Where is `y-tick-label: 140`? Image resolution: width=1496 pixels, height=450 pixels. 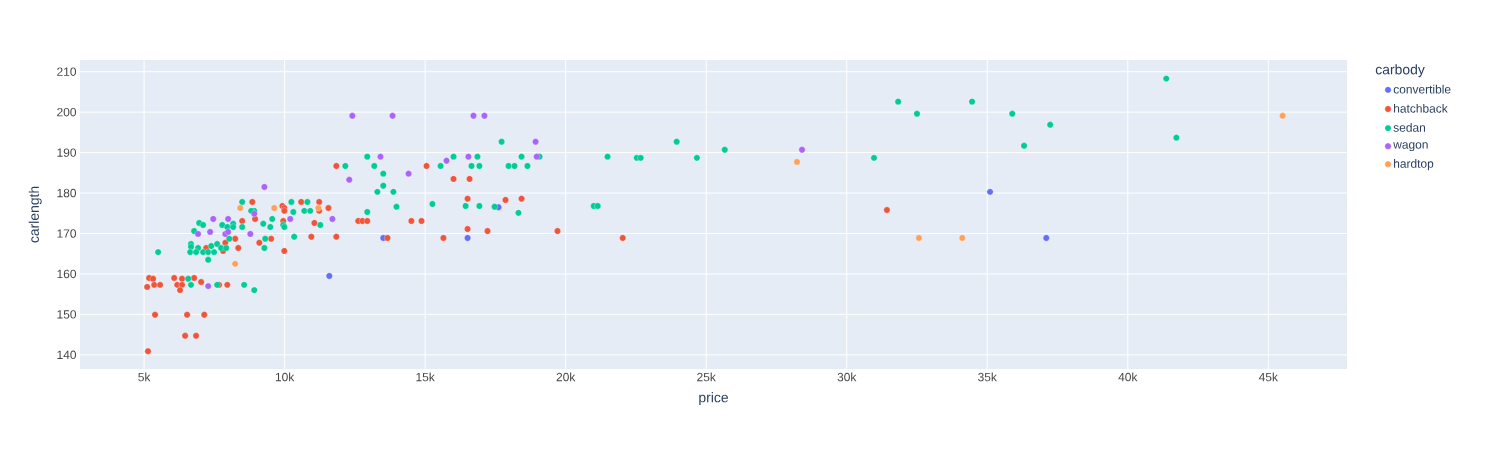
y-tick-label: 140 is located at coordinates (67, 355).